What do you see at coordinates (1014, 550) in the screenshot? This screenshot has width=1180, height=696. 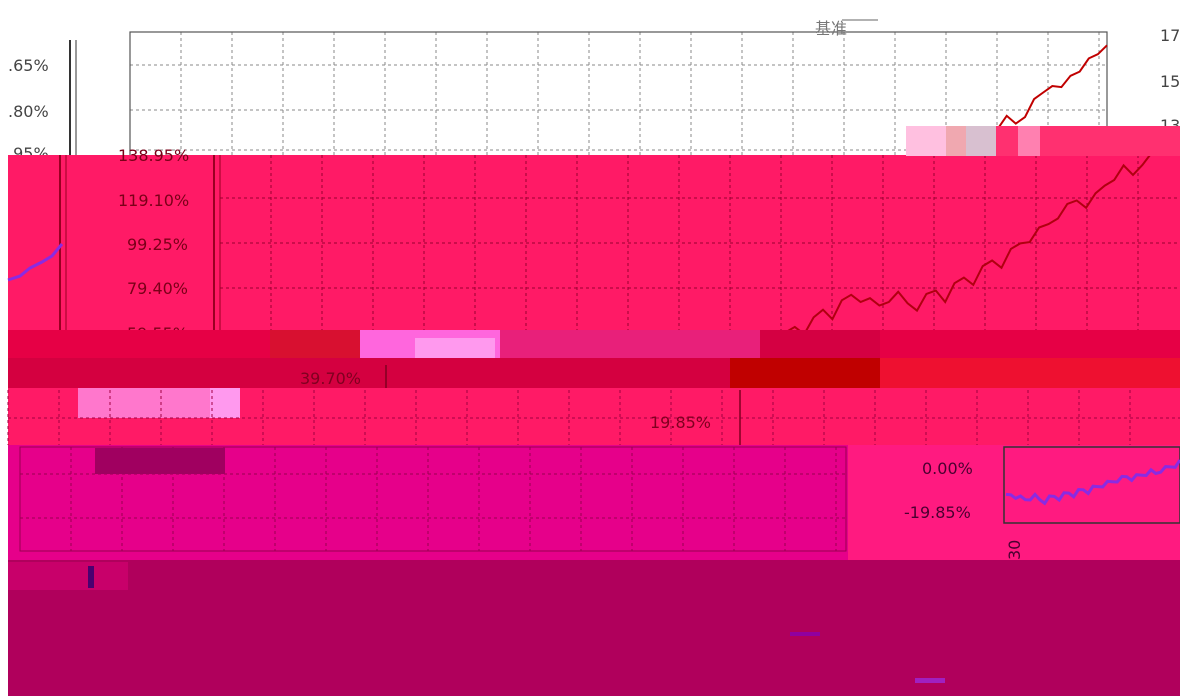 I see `bottom-axis-label: 30` at bounding box center [1014, 550].